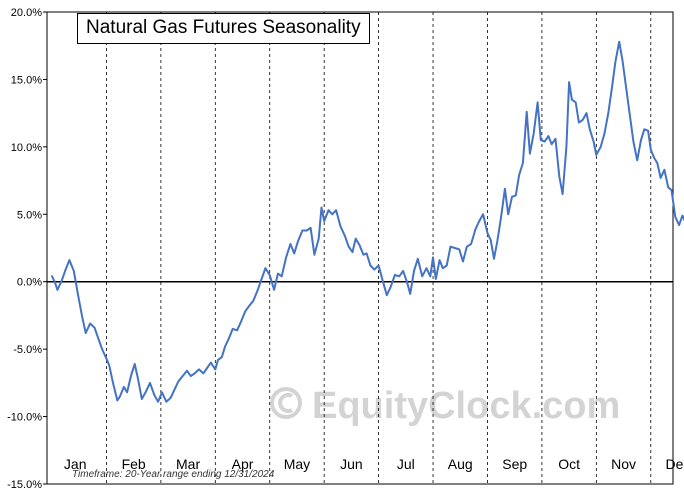 This screenshot has height=497, width=684. Describe the element at coordinates (29, 283) in the screenshot. I see `y-tick-label: 0.0%` at that location.